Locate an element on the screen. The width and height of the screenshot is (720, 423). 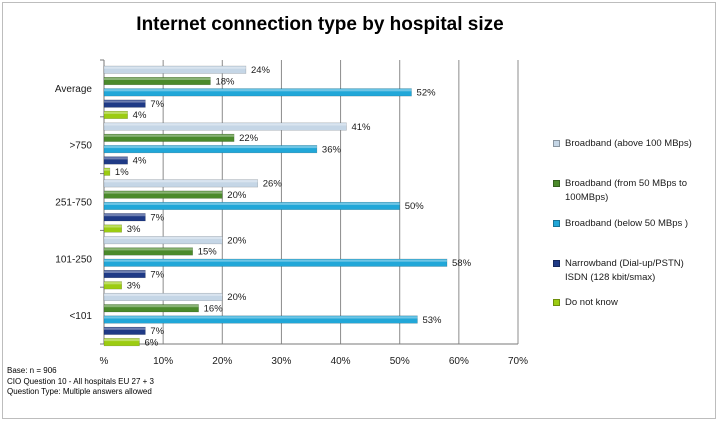
data-label: 26% is located at coordinates (273, 184).